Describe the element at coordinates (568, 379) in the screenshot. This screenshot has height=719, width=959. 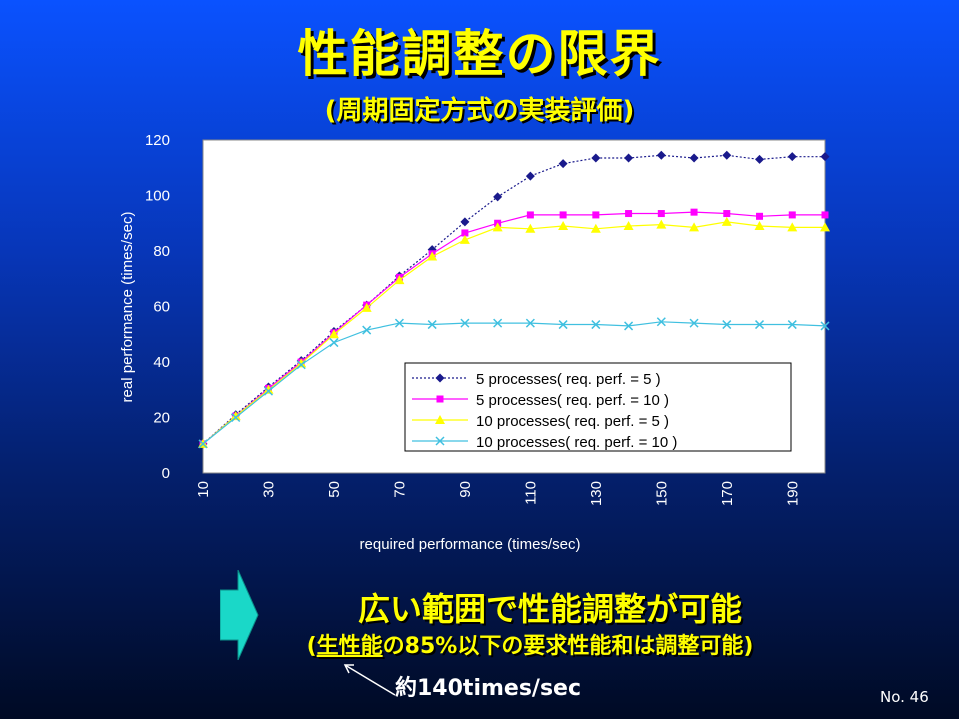
I see `legend-label: 5 processes( req. perf. = 5 )` at that location.